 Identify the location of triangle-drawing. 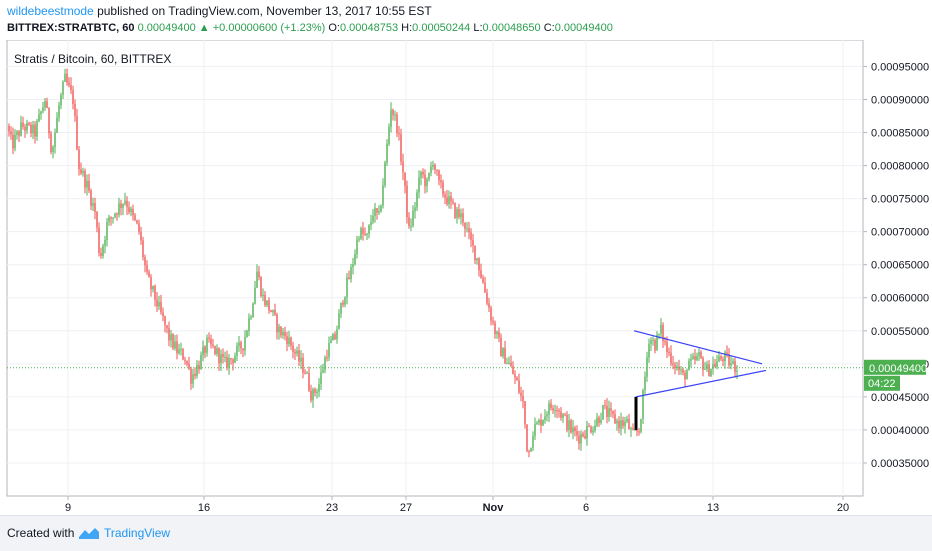
(700, 380).